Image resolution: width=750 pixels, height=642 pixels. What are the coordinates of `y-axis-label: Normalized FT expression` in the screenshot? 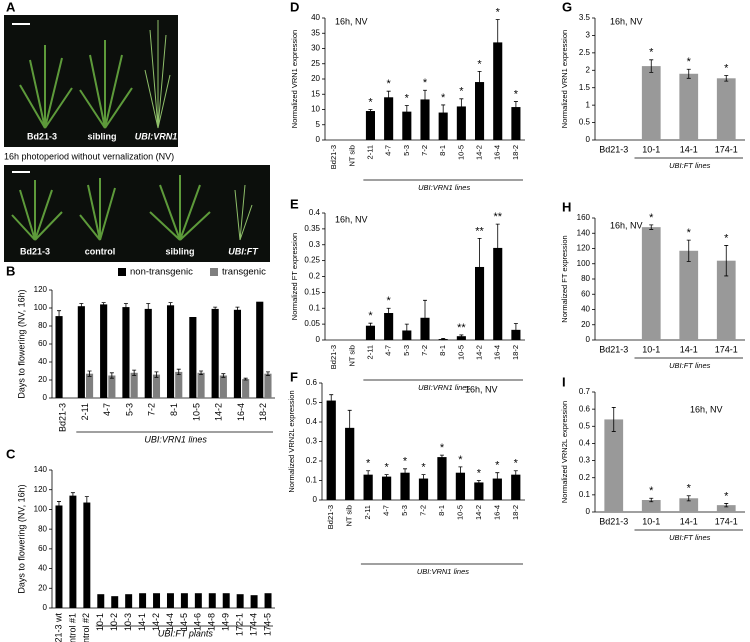 It's located at (294, 276).